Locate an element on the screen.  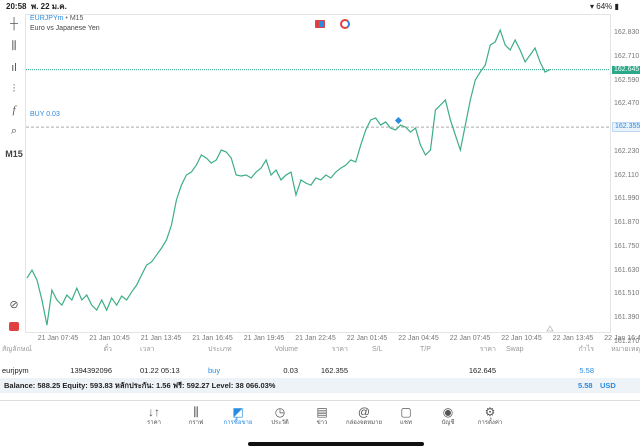
nav-icon: @ is located at coordinates (364, 412).